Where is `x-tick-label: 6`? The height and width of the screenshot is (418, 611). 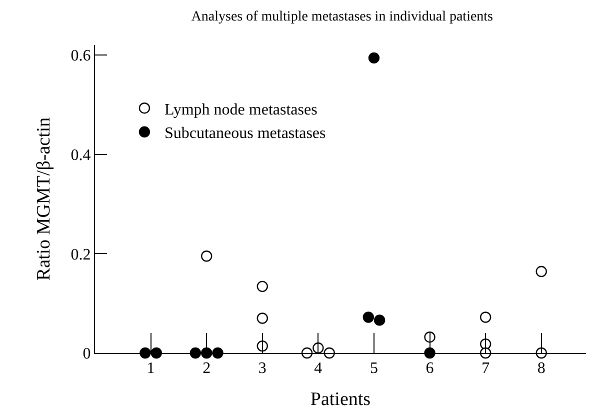
x-tick-label: 6 is located at coordinates (430, 369).